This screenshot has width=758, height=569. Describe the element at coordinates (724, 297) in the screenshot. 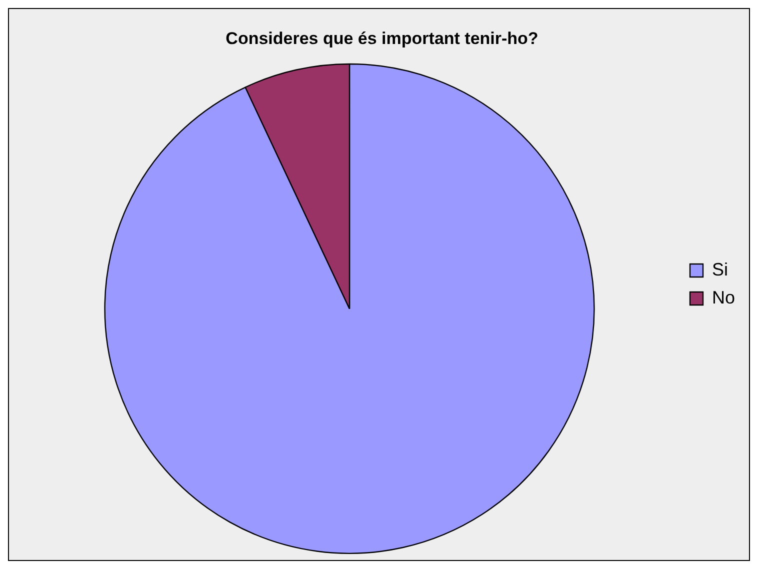

I see `legend-label: No` at that location.